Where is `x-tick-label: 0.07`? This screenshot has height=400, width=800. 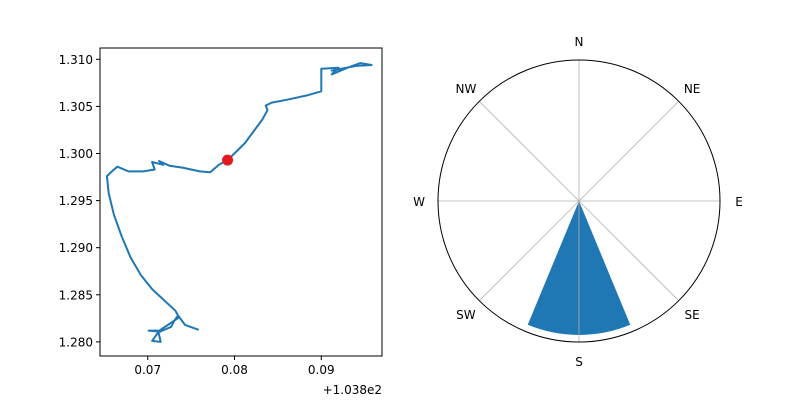
x-tick-label: 0.07 is located at coordinates (147, 370).